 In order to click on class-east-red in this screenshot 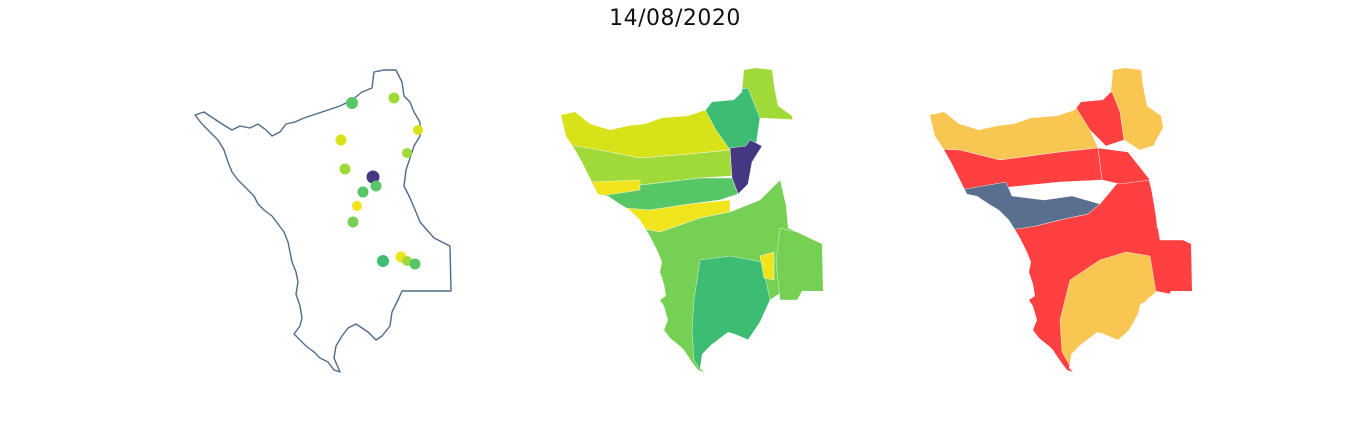, I will do `click(1124, 166)`.